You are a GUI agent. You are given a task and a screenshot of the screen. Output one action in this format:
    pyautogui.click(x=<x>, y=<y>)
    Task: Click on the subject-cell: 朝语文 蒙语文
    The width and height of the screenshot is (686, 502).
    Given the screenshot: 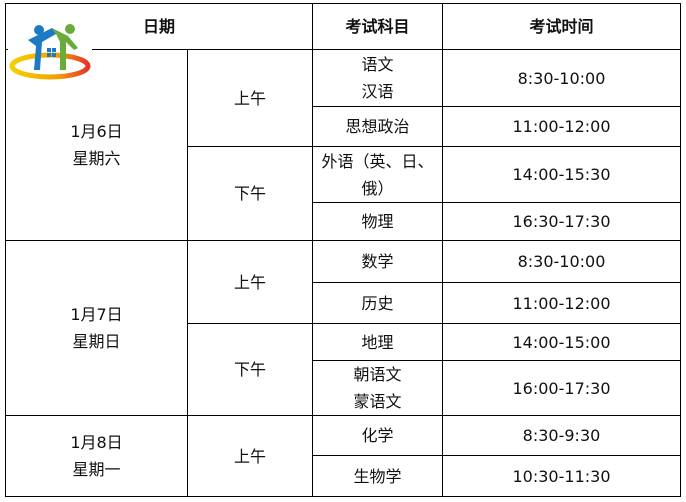 What is the action you would take?
    pyautogui.click(x=377, y=388)
    